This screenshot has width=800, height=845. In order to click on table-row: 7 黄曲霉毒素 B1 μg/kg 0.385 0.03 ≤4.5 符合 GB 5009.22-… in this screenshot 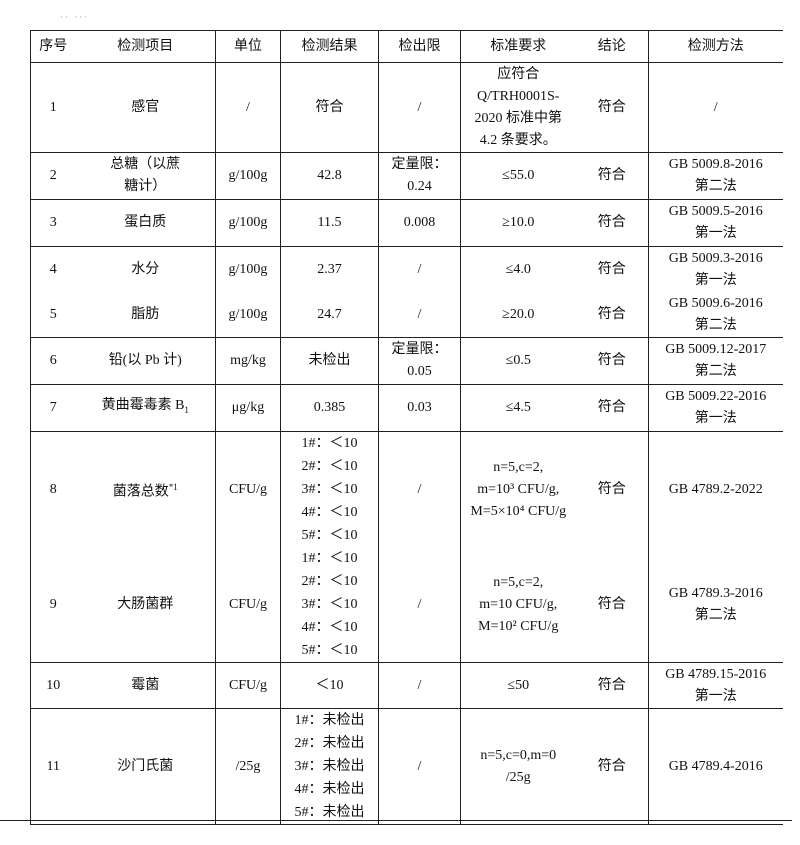, I will do `click(406, 408)`.